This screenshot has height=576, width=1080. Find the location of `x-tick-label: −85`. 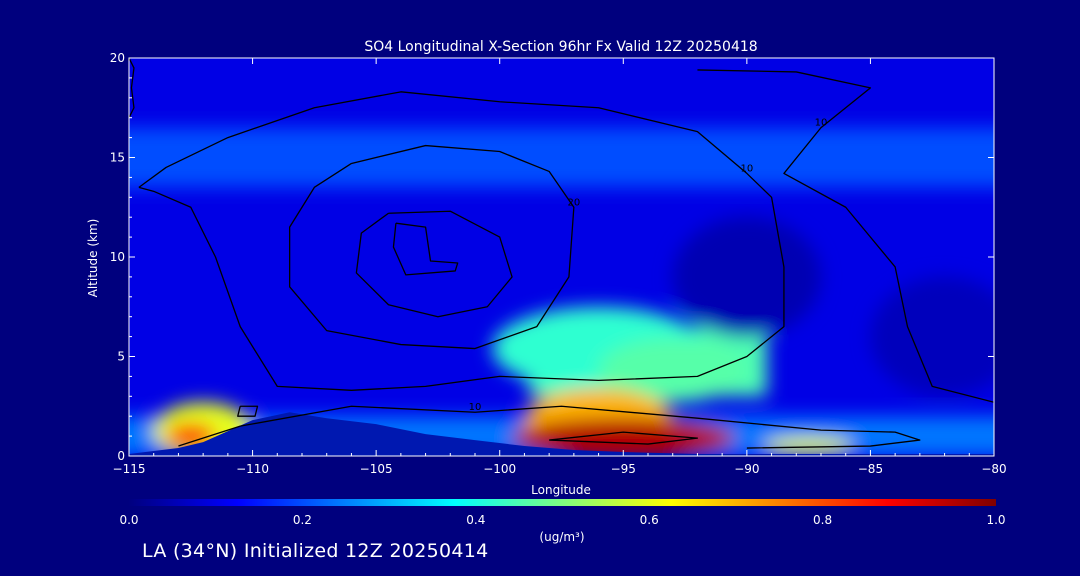

x-tick-label: −85 is located at coordinates (870, 469).